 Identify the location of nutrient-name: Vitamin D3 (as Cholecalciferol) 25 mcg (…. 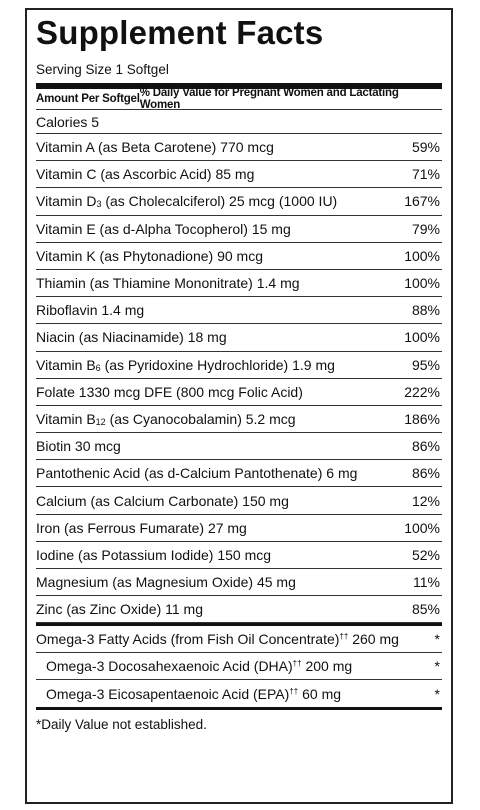
(187, 201).